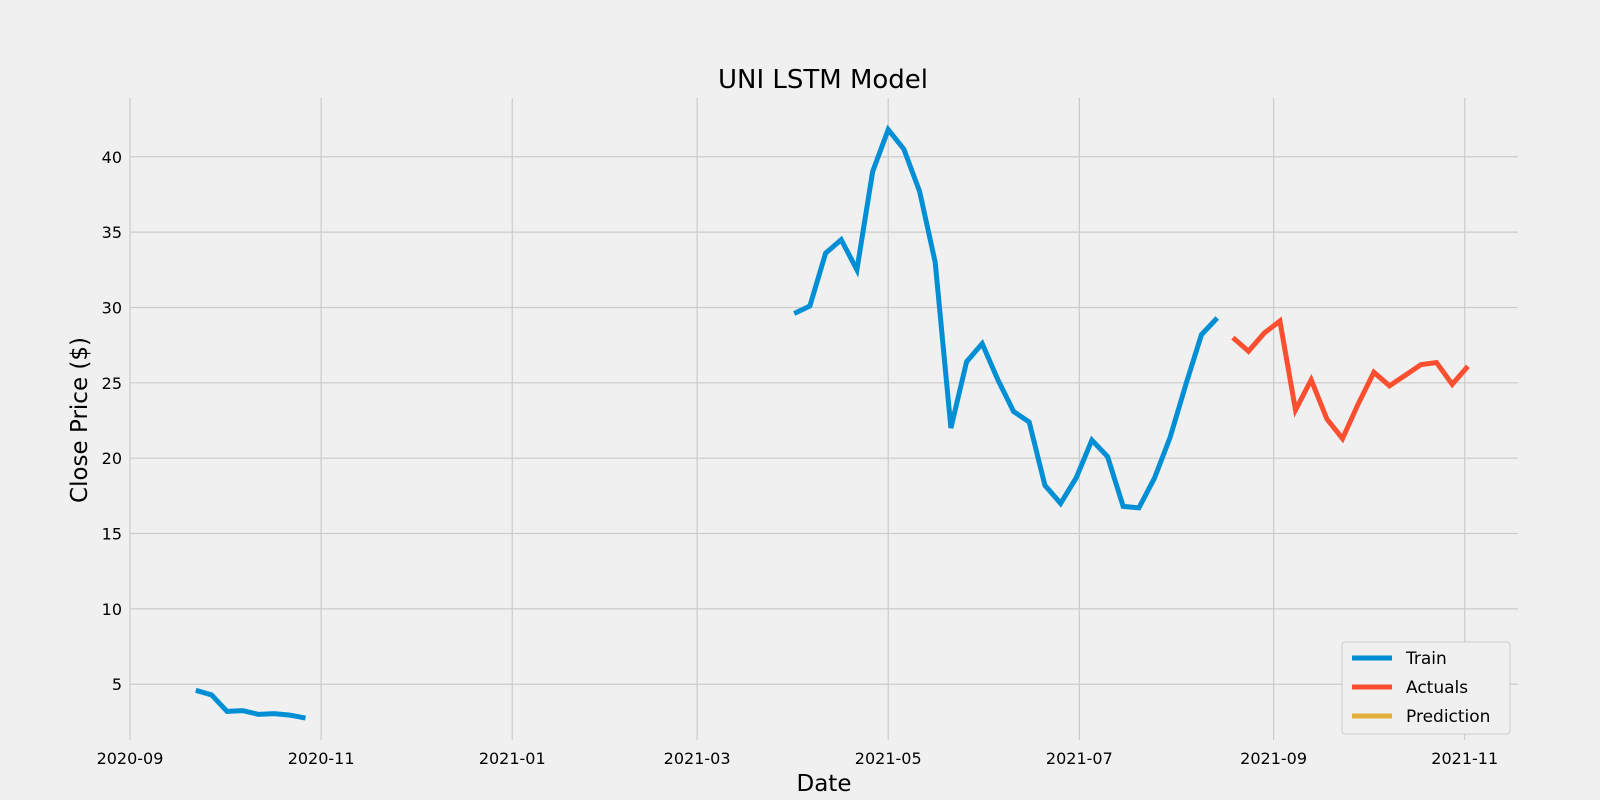 The width and height of the screenshot is (1600, 800). Describe the element at coordinates (112, 421) in the screenshot. I see `y-tick-labels: 5 10 15 20 25 30 35 40` at that location.